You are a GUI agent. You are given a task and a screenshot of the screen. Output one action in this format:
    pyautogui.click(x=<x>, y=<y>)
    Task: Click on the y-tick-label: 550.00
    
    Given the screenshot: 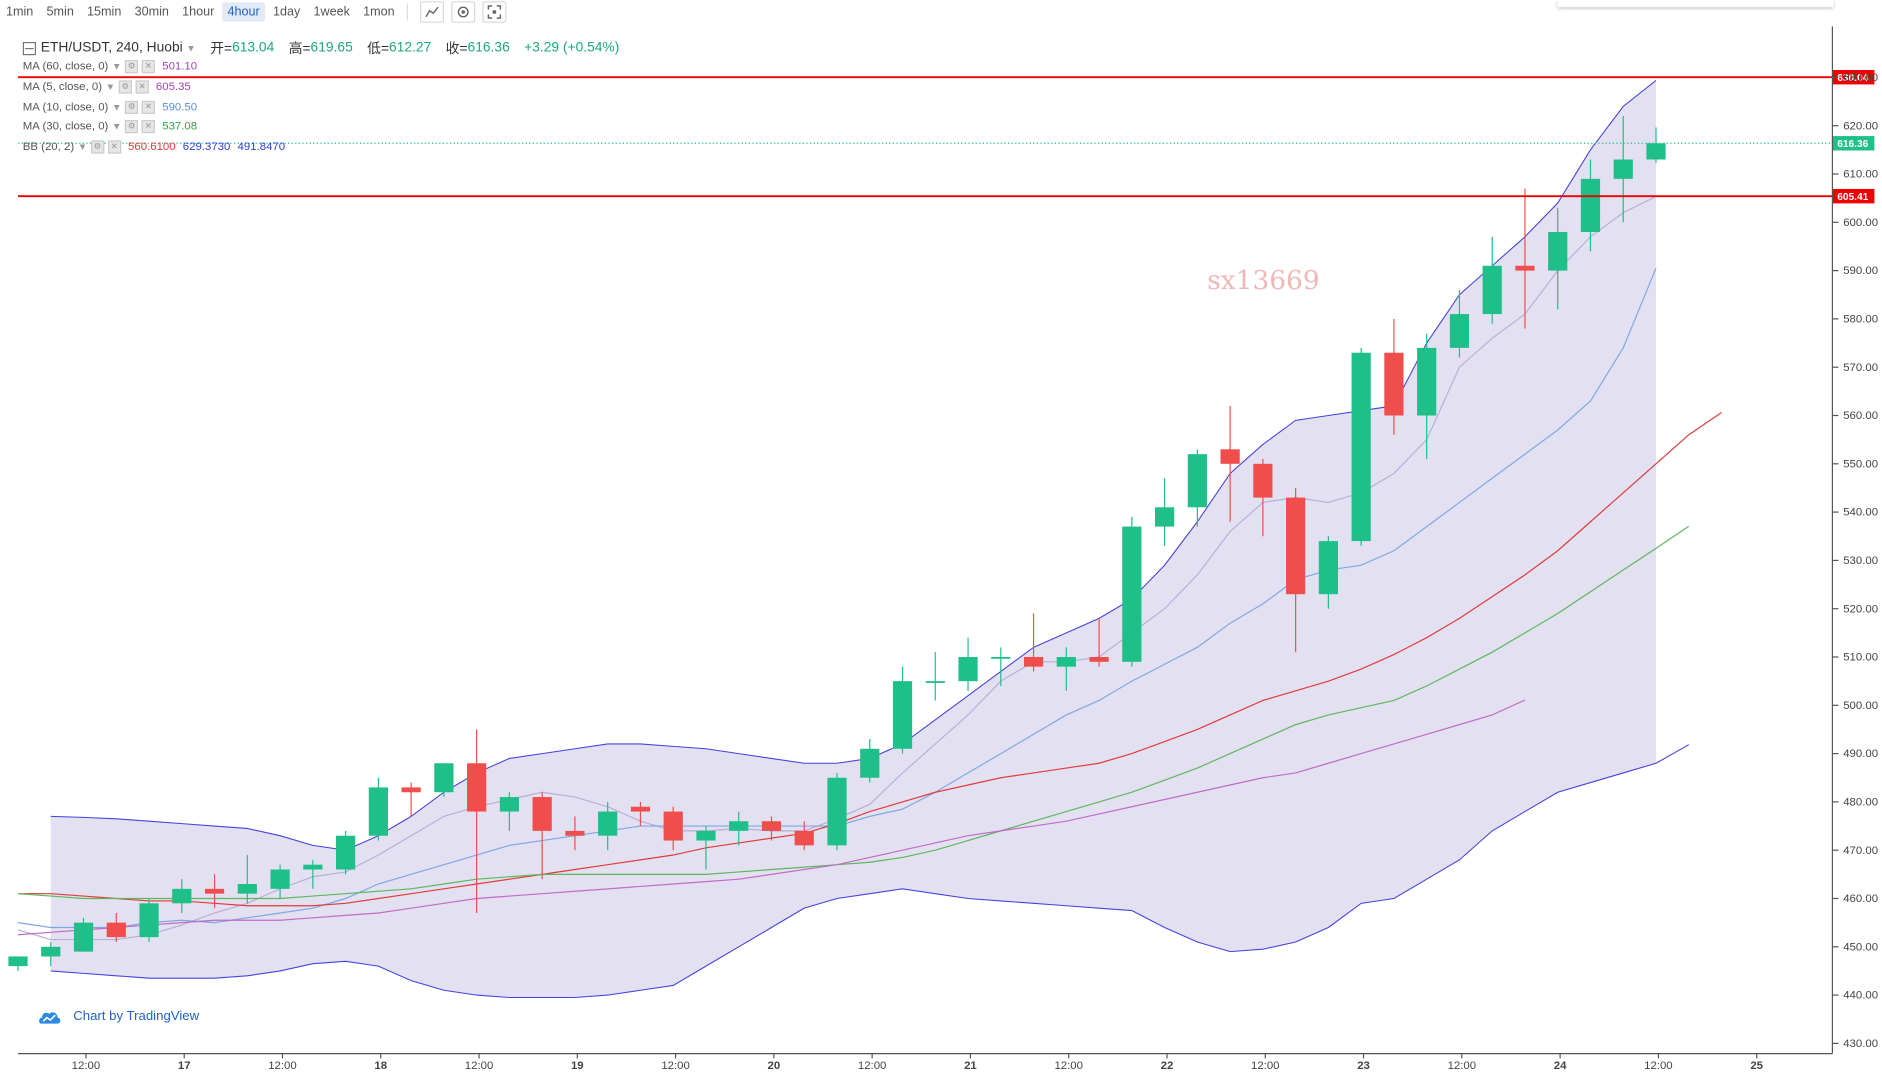 What is the action you would take?
    pyautogui.click(x=1860, y=464)
    